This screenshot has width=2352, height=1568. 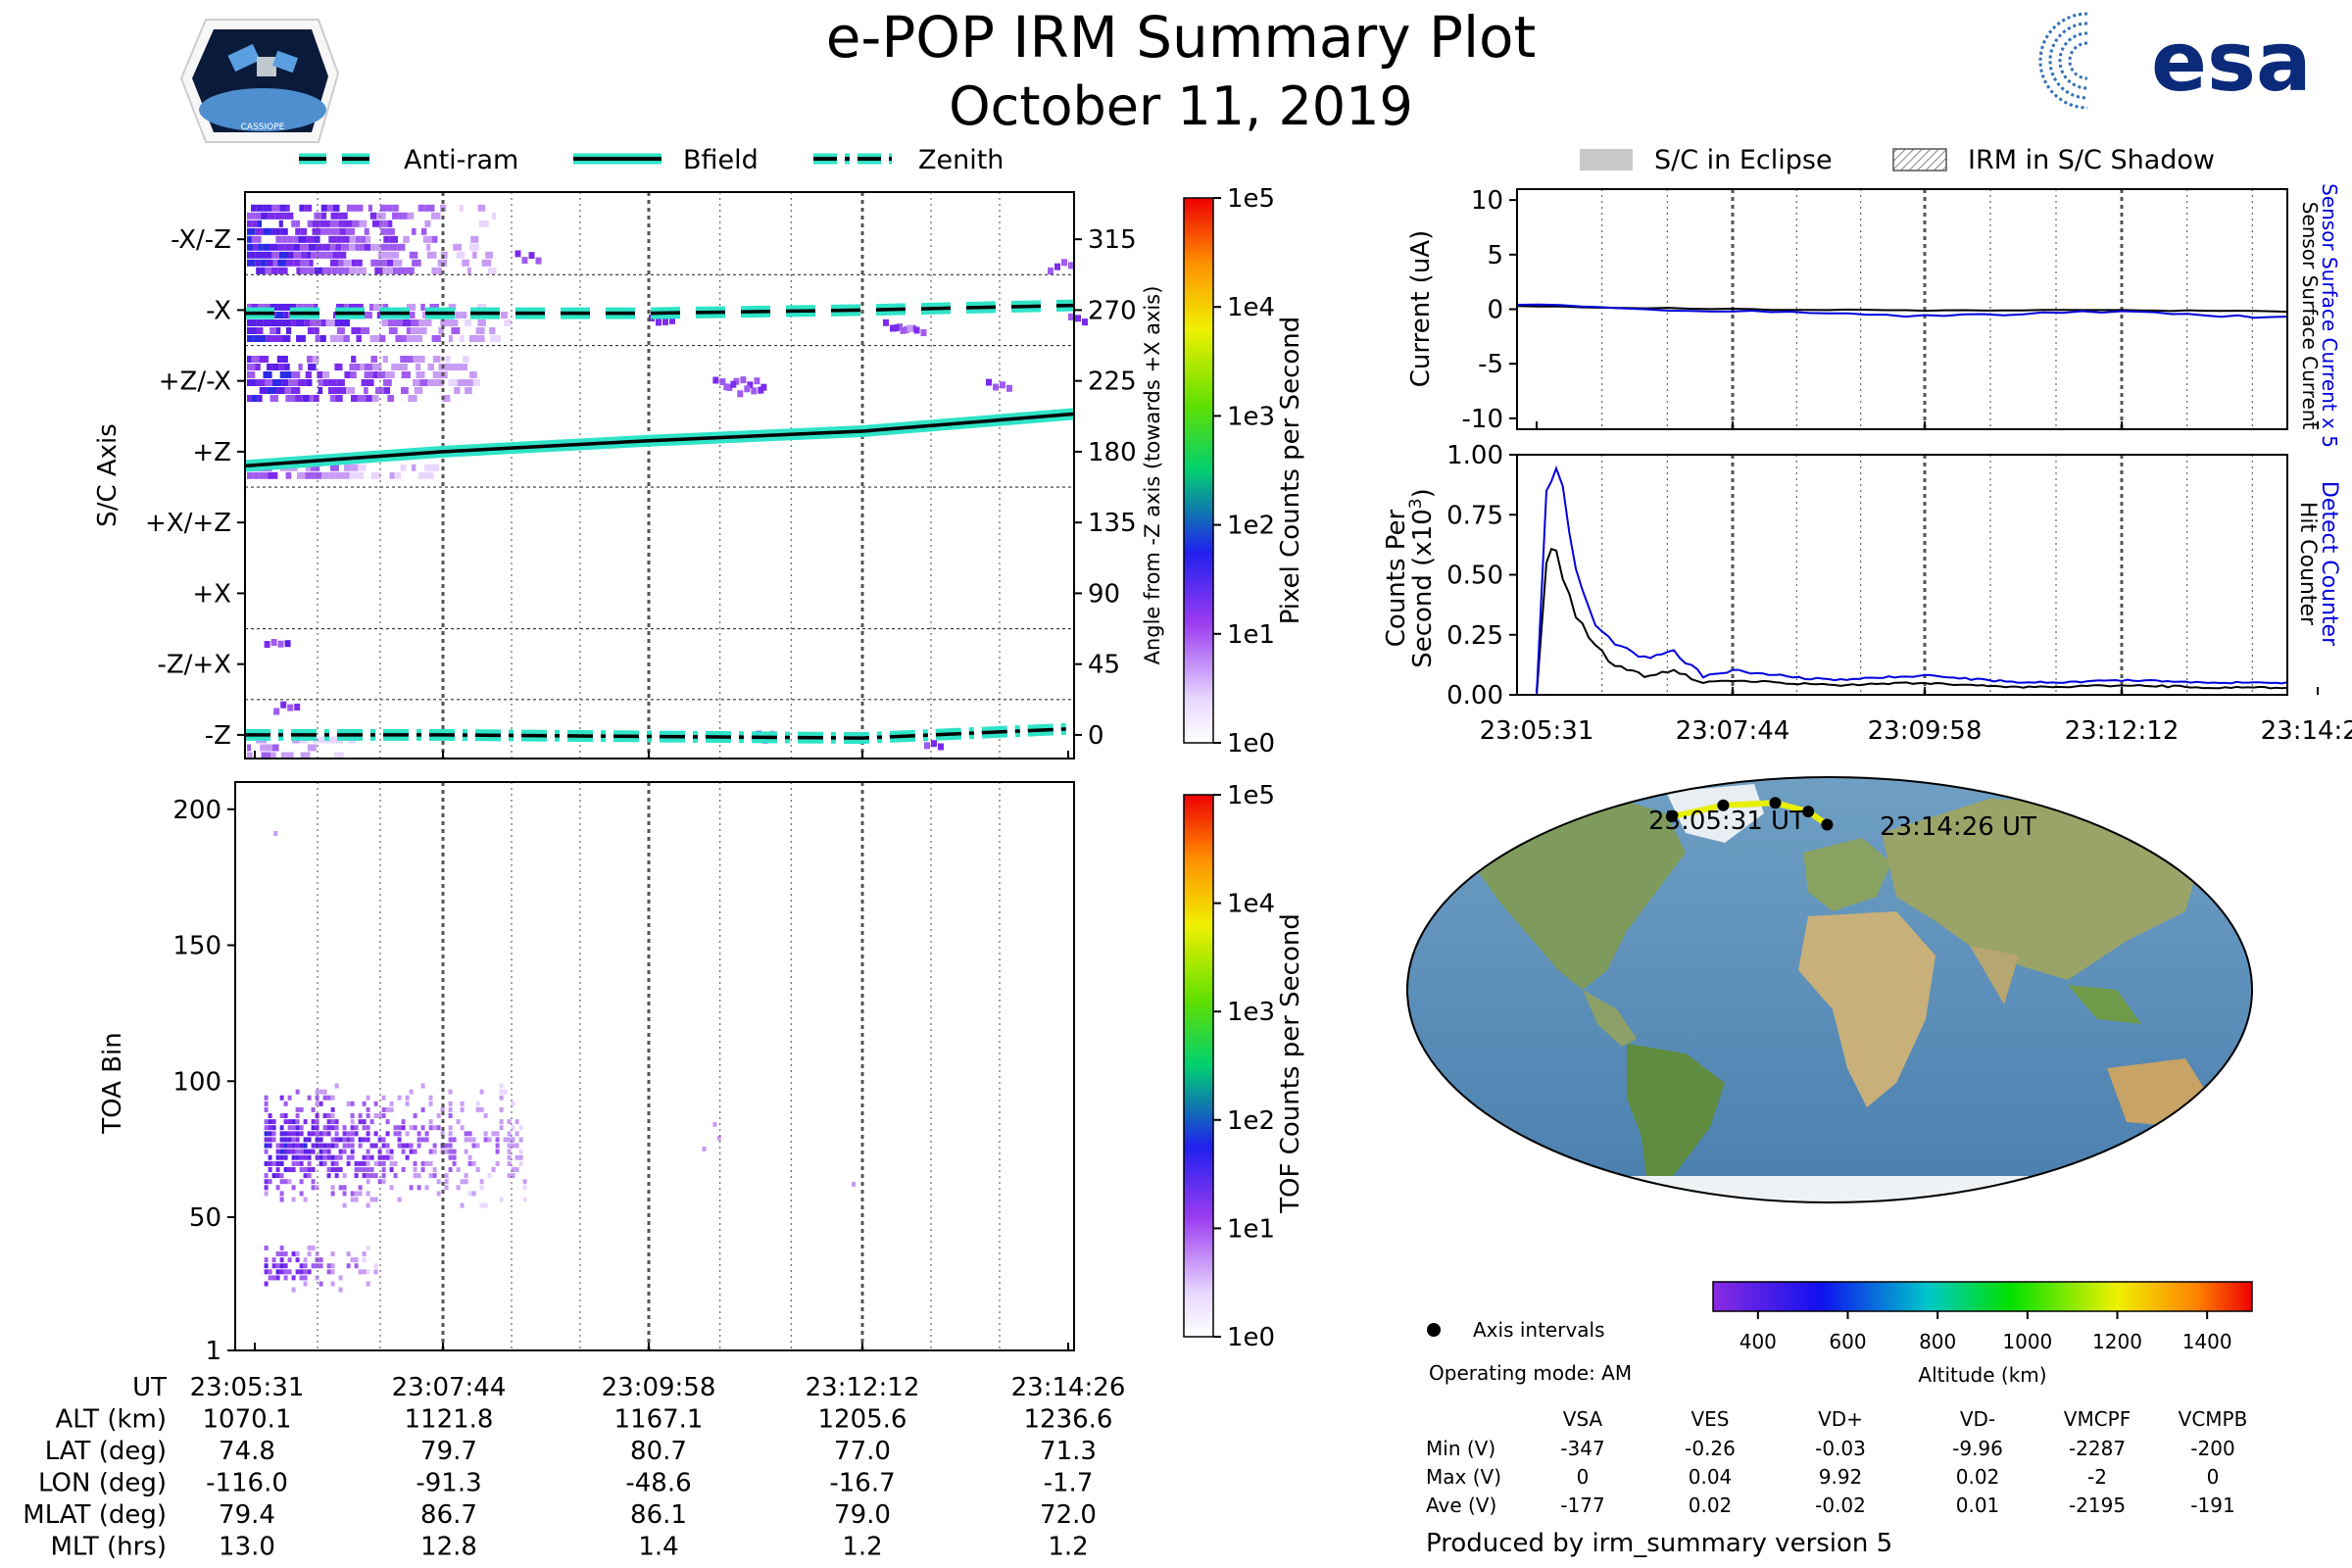 I want to click on pixel-angle-tick: 45, so click(x=1104, y=665).